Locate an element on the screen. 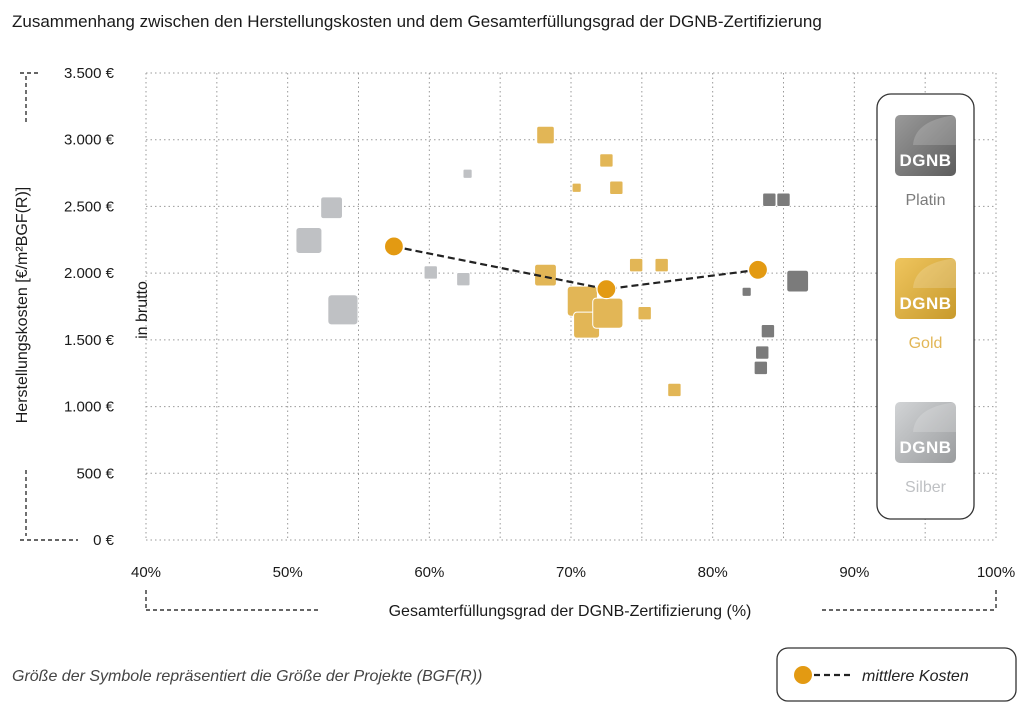 The height and width of the screenshot is (713, 1030). legend: DGNB Platin DGNB Gold DGNB Silber is located at coordinates (925, 306).